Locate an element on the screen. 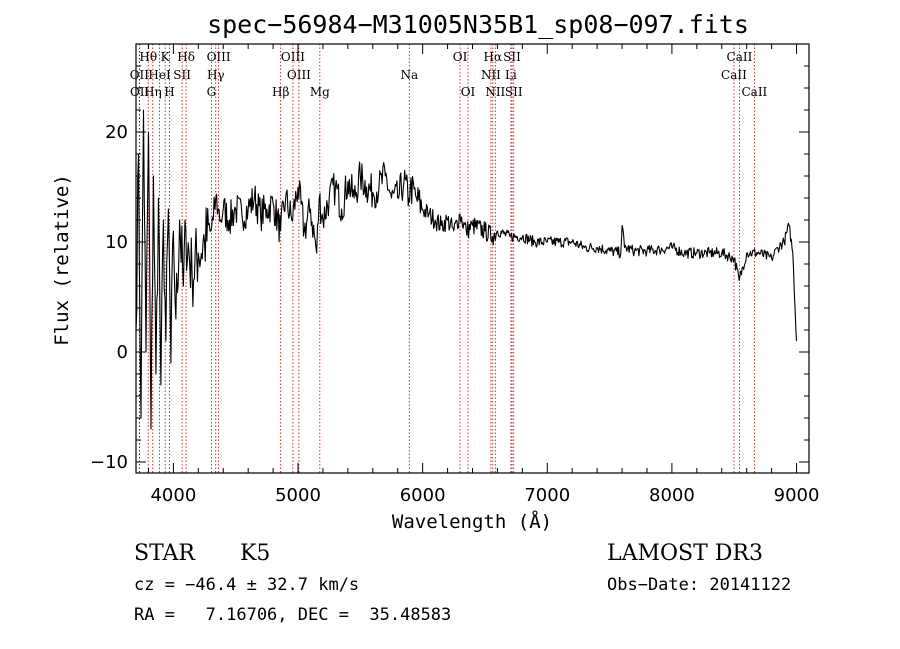 The image size is (900, 649). sky-coordinates: RA = 7.16706, DEC = 35.48583 is located at coordinates (292, 615).